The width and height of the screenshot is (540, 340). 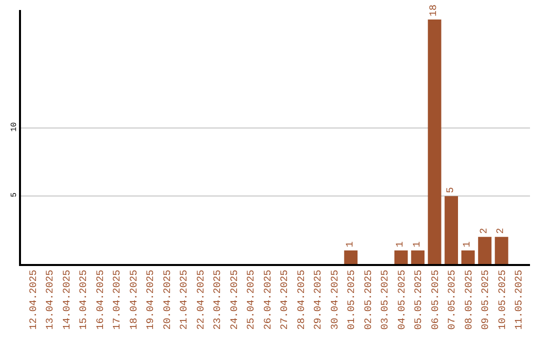 I want to click on x-tick-label: 12.04.2025, so click(x=34, y=300).